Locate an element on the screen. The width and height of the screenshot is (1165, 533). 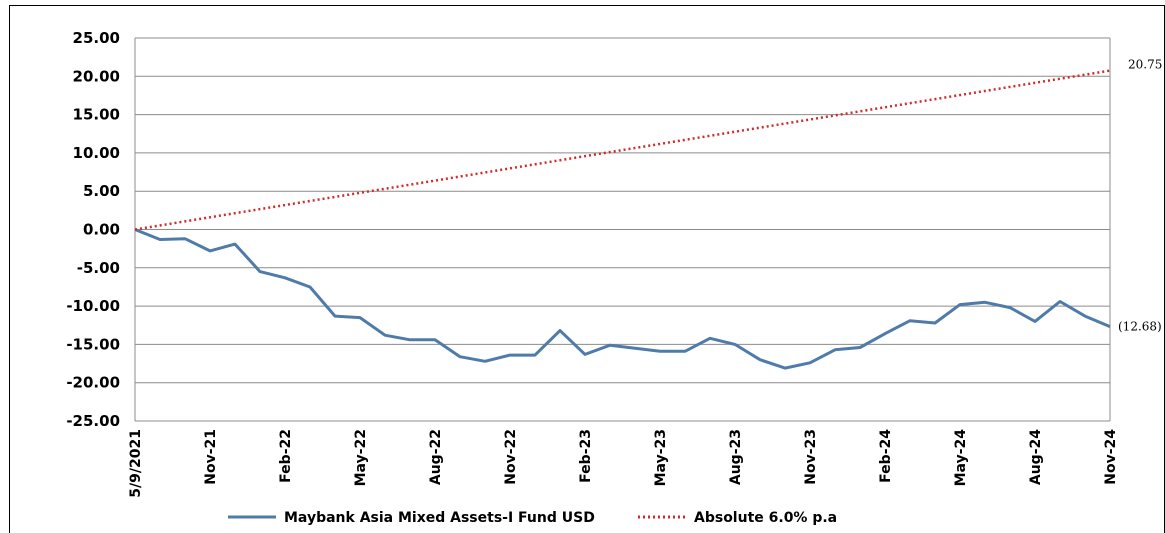
legend-label-fund: Maybank Asia Mixed Assets-I Fund USD is located at coordinates (439, 518).